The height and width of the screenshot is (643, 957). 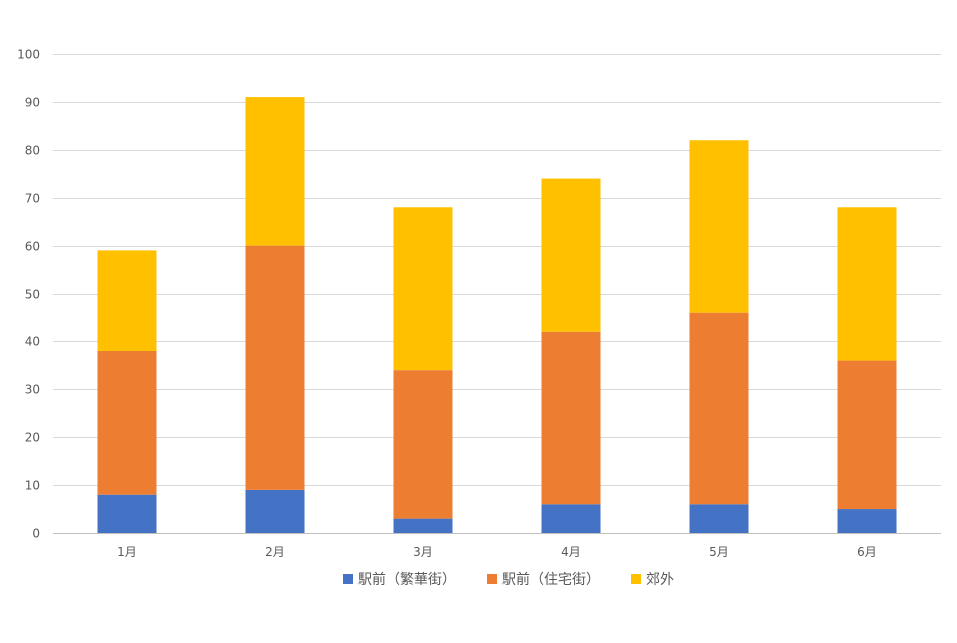 I want to click on y-tick-label: 80, so click(x=32, y=151).